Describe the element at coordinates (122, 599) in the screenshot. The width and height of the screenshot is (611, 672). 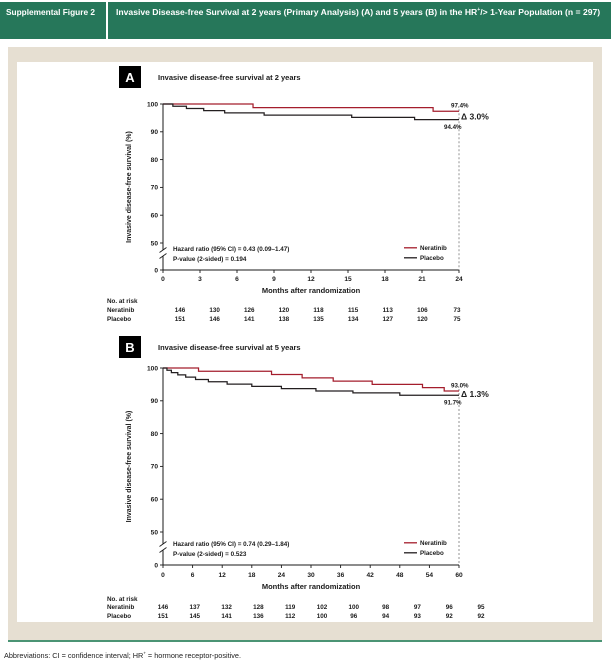
I see `panel-b-risk-table-title: No. at risk` at that location.